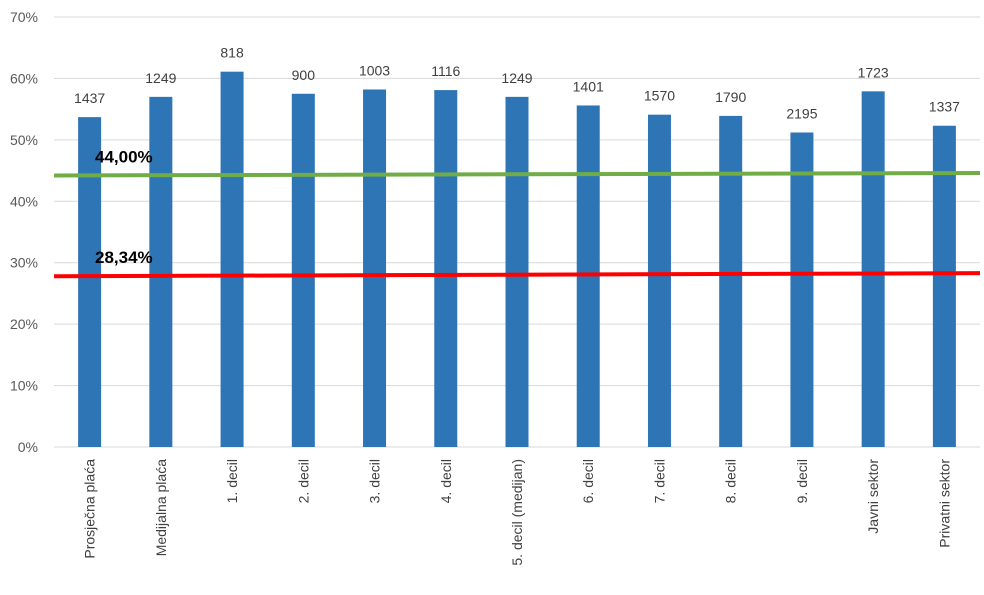 The width and height of the screenshot is (984, 595). Describe the element at coordinates (124, 257) in the screenshot. I see `reference-line-label: 28,34%` at that location.